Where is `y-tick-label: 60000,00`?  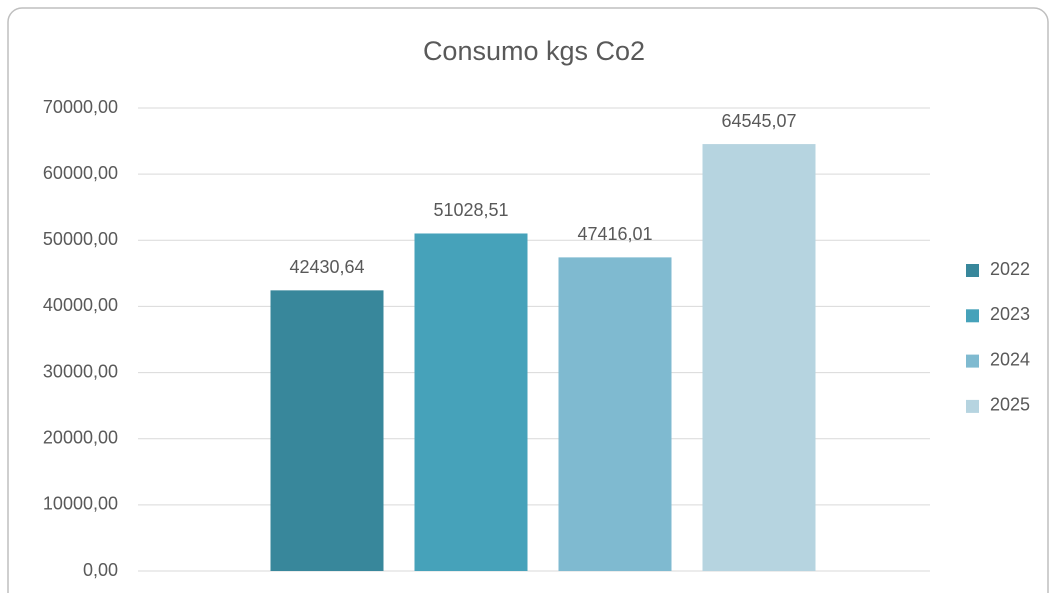 y-tick-label: 60000,00 is located at coordinates (80, 173).